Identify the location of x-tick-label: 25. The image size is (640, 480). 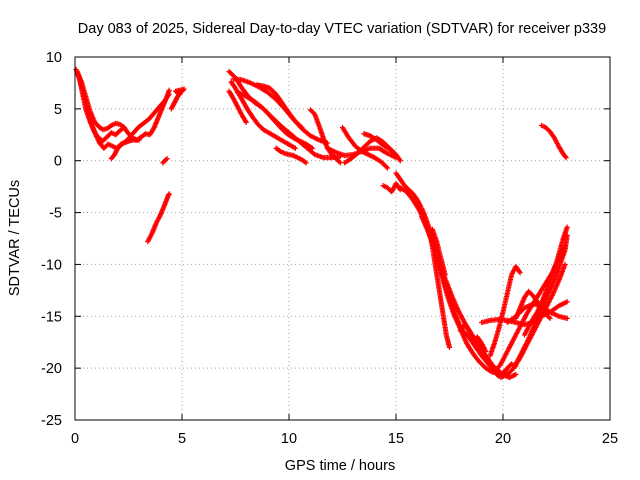
(610, 439).